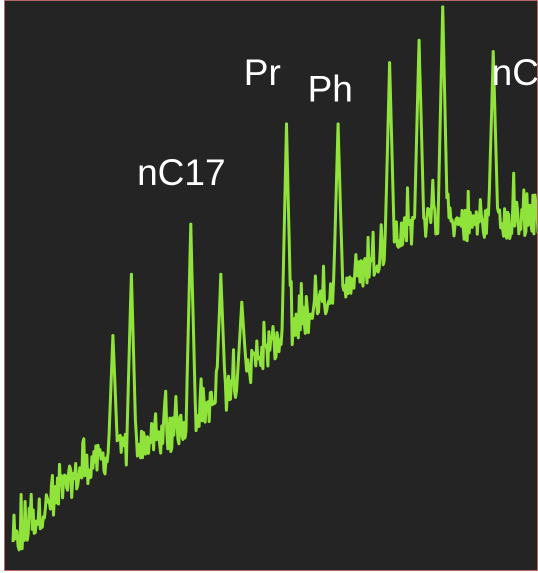 This screenshot has height=573, width=538. Describe the element at coordinates (515, 72) in the screenshot. I see `peak-label-nc: nC` at that location.